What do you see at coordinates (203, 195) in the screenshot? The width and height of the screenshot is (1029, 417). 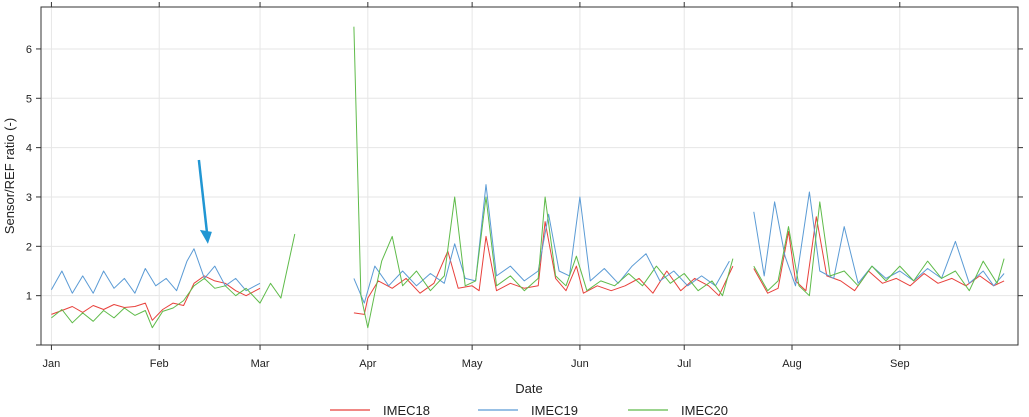 I see `annotation-arrow-shaft` at bounding box center [203, 195].